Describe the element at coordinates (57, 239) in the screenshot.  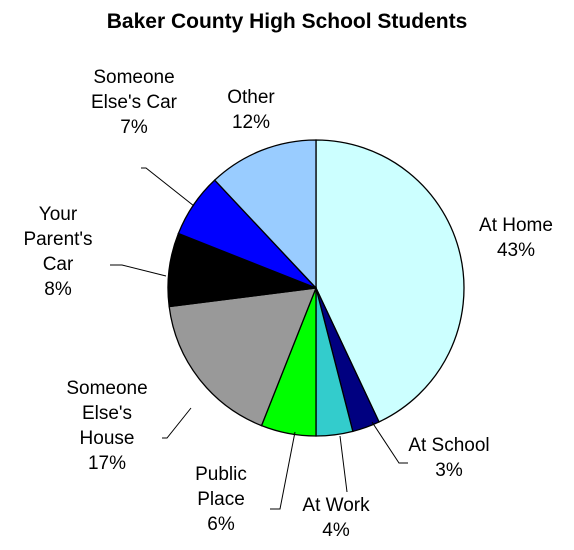
I see `slice-label: Parent's` at that location.